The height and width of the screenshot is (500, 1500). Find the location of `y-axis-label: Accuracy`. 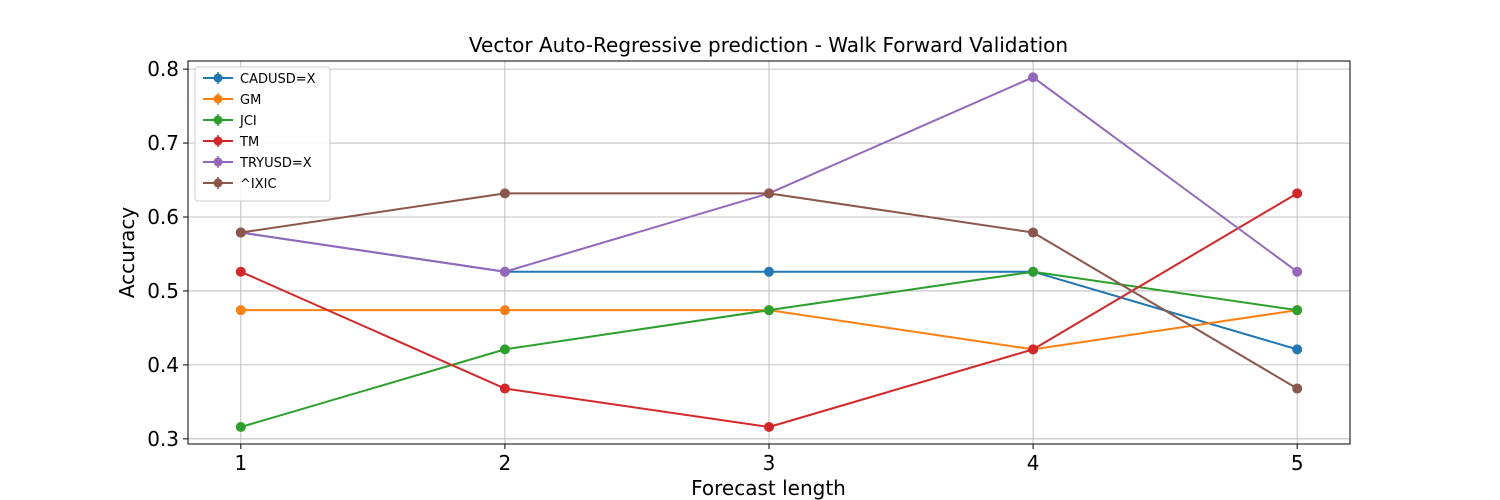

y-axis-label: Accuracy is located at coordinates (127, 252).